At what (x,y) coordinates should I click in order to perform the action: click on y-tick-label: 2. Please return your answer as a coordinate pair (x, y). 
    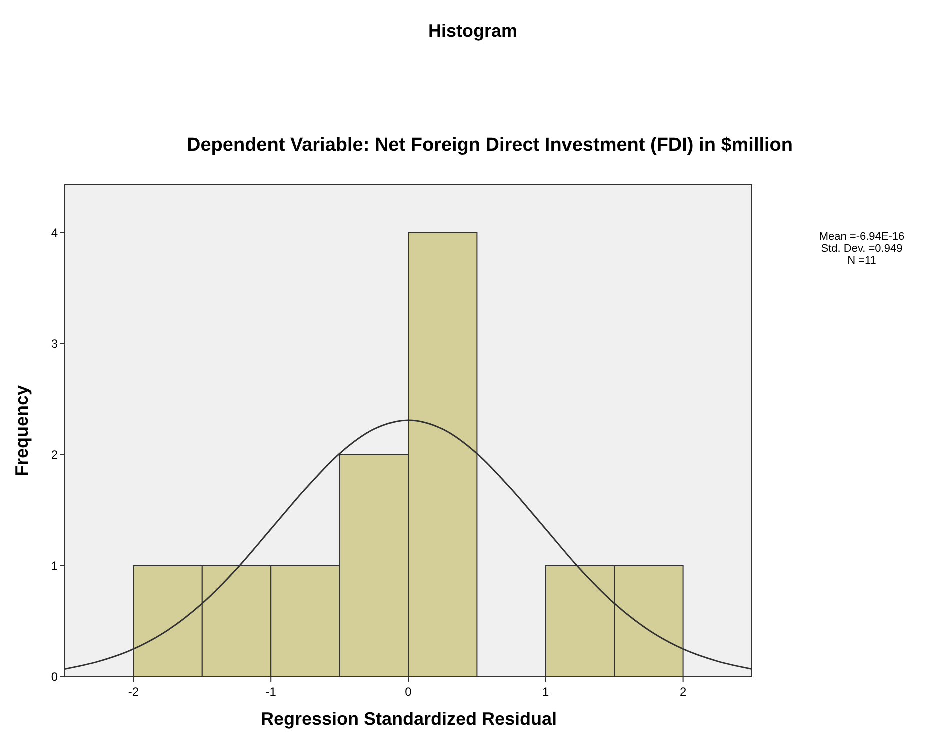
    Looking at the image, I should click on (54, 455).